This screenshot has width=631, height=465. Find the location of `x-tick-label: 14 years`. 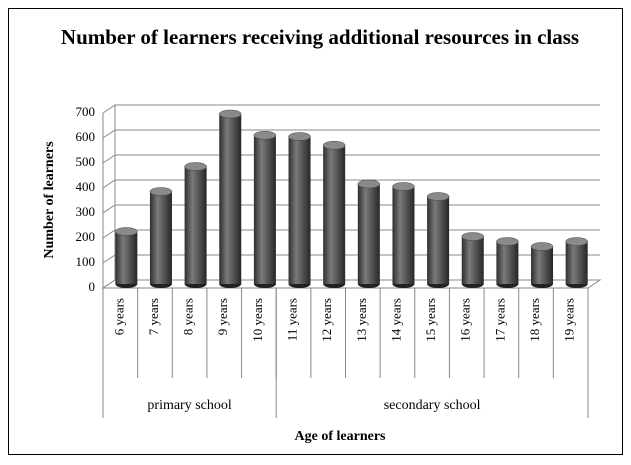

x-tick-label: 14 years is located at coordinates (395, 320).